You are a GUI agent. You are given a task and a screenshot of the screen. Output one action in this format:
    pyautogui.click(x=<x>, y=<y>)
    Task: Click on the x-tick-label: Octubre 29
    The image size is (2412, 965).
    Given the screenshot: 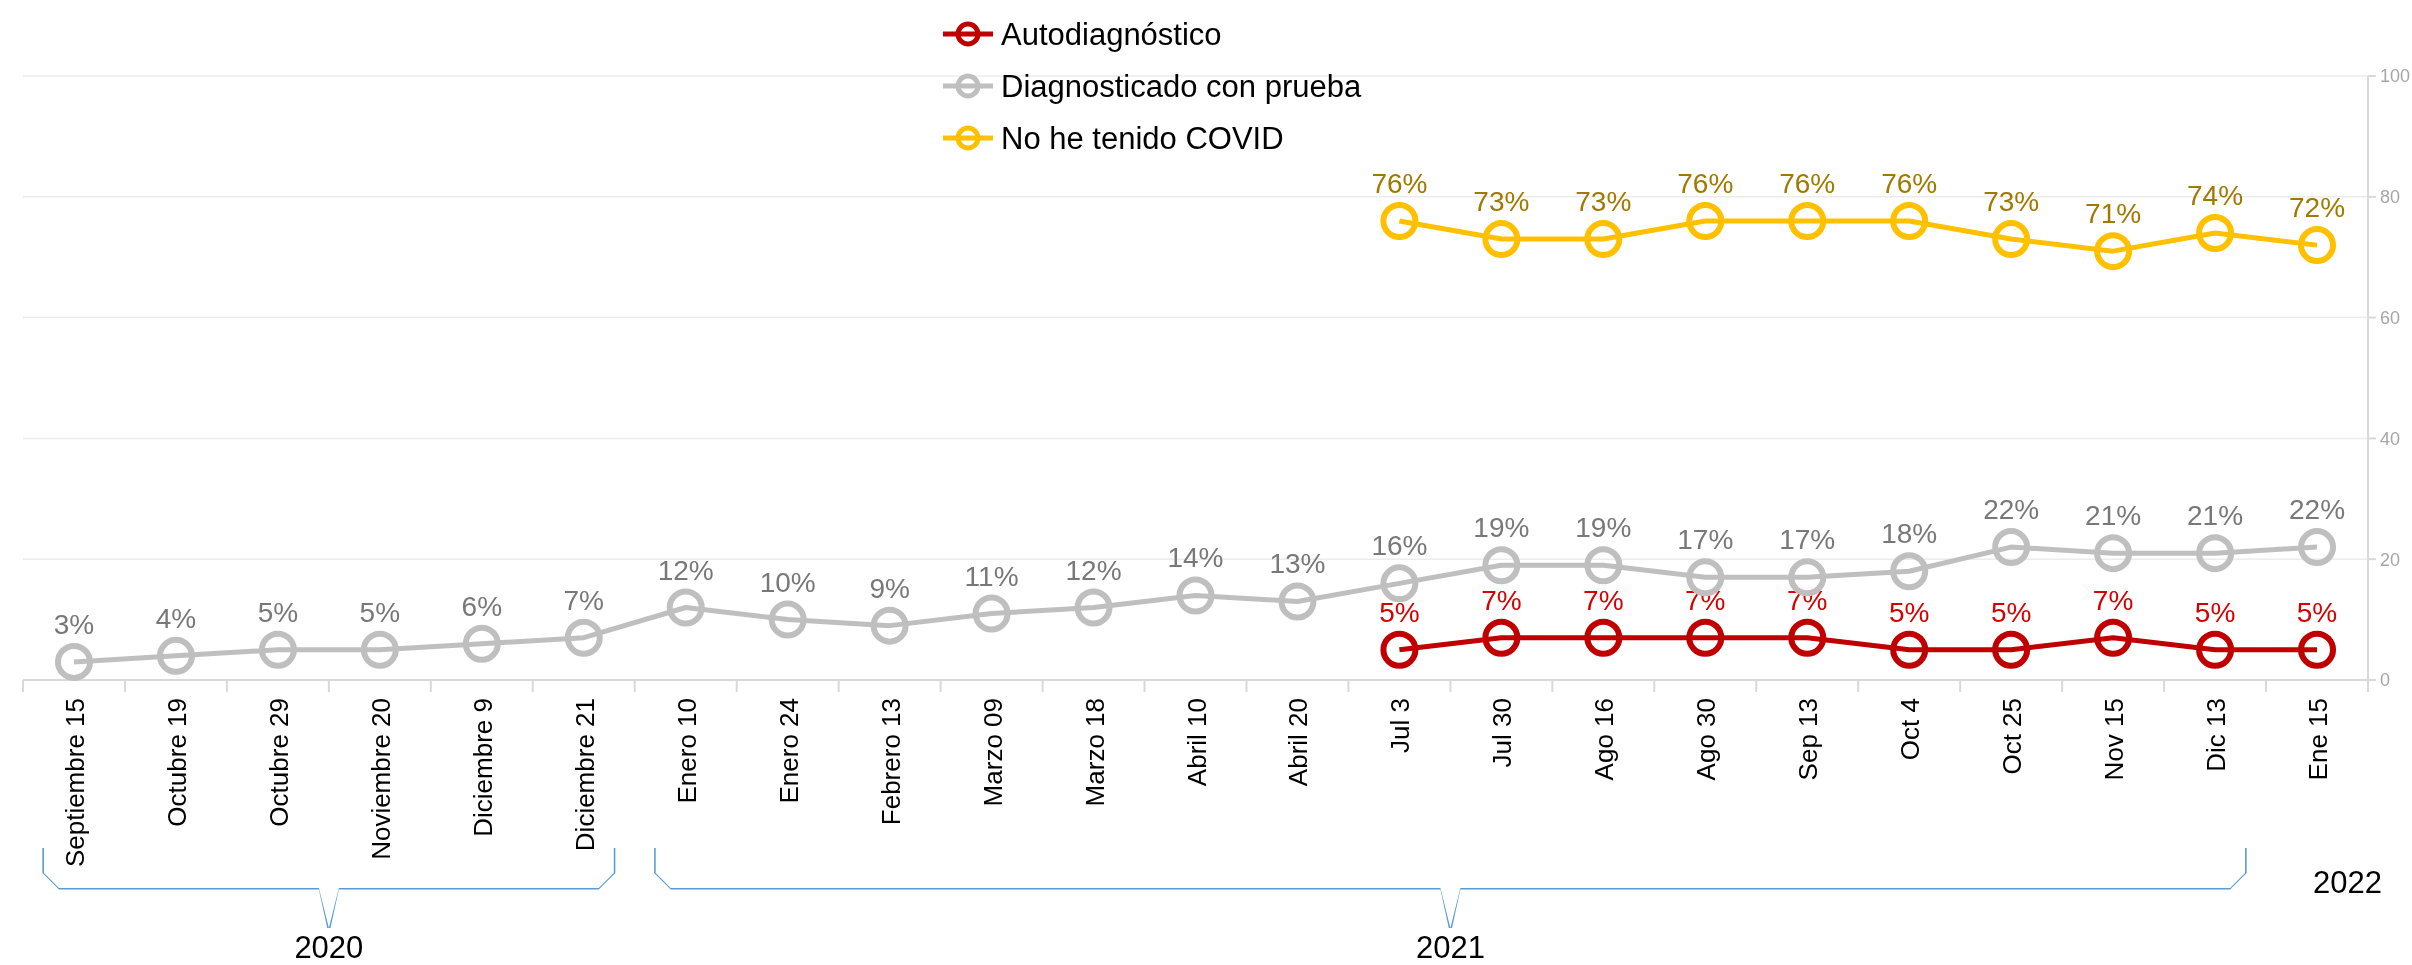 What is the action you would take?
    pyautogui.click(x=278, y=762)
    